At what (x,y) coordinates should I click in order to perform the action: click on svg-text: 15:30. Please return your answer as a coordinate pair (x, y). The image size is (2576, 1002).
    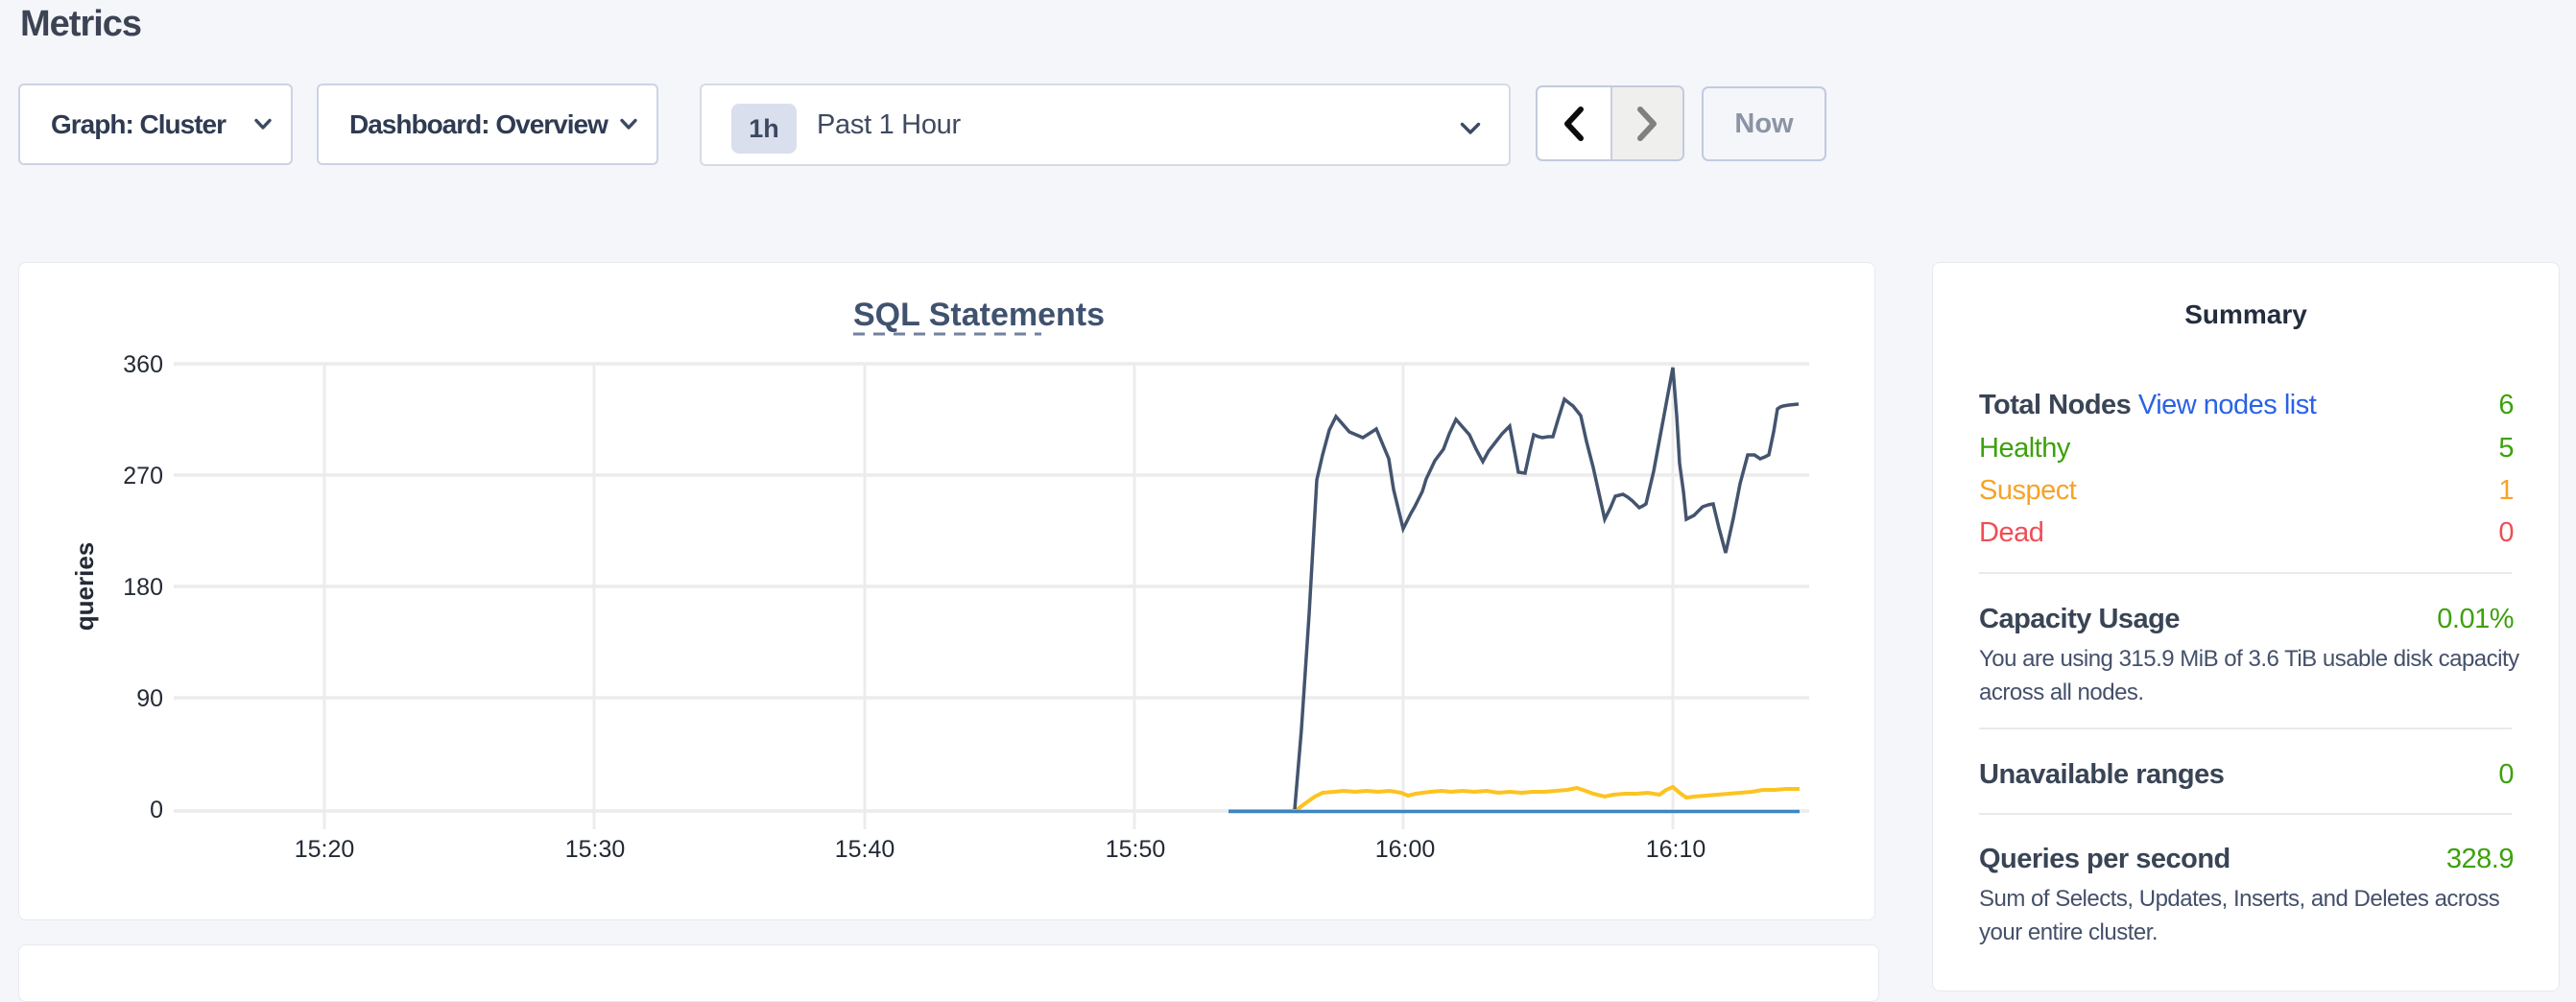
    Looking at the image, I should click on (595, 849).